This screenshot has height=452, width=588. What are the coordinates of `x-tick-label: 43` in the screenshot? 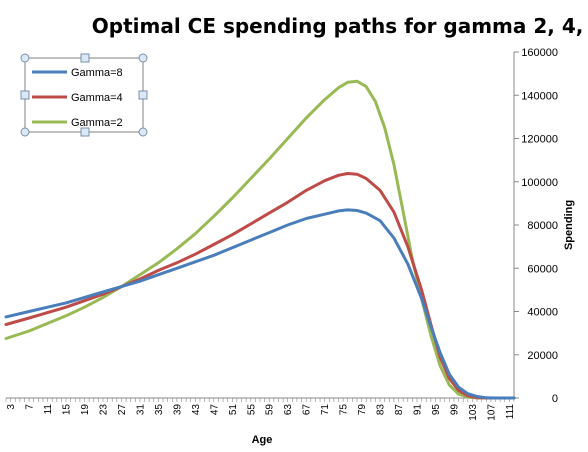 It's located at (196, 410).